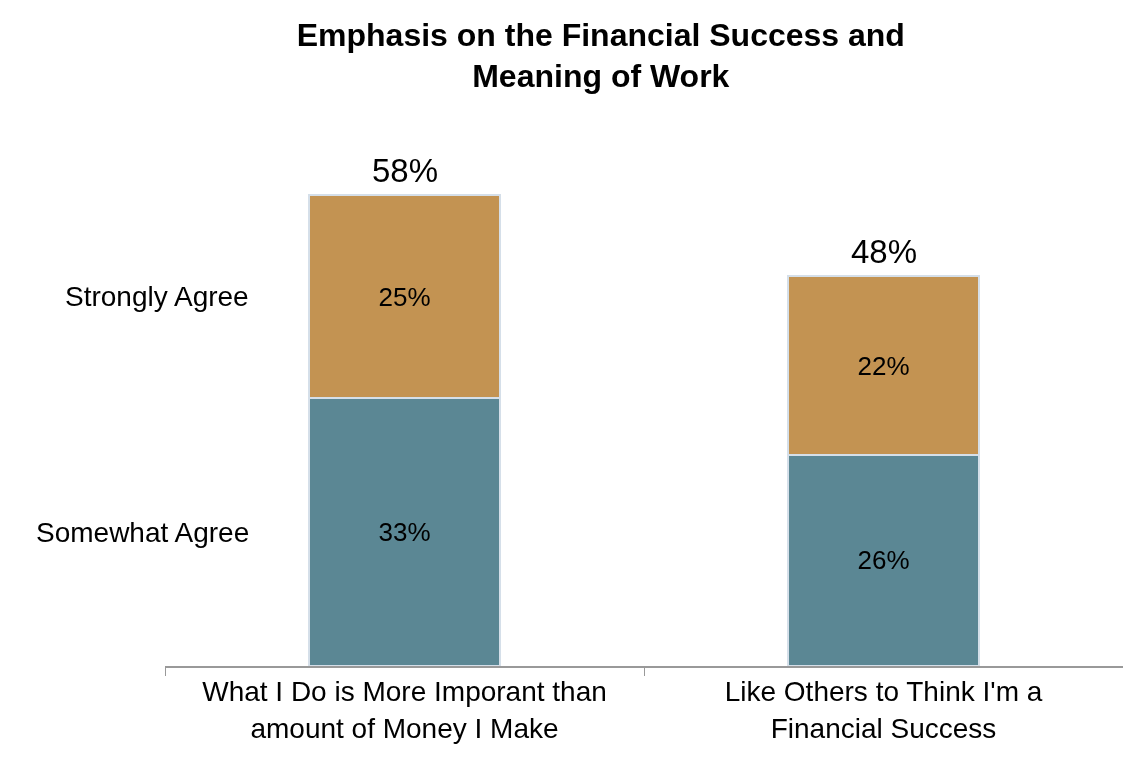 This screenshot has width=1123, height=762. Describe the element at coordinates (143, 532) in the screenshot. I see `text: Somewhat Agree` at that location.